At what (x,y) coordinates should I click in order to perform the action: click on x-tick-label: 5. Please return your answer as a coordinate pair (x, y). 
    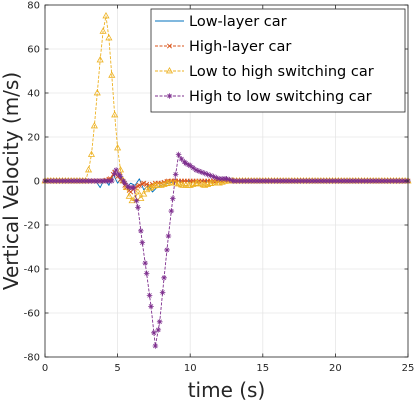
    Looking at the image, I should click on (117, 368).